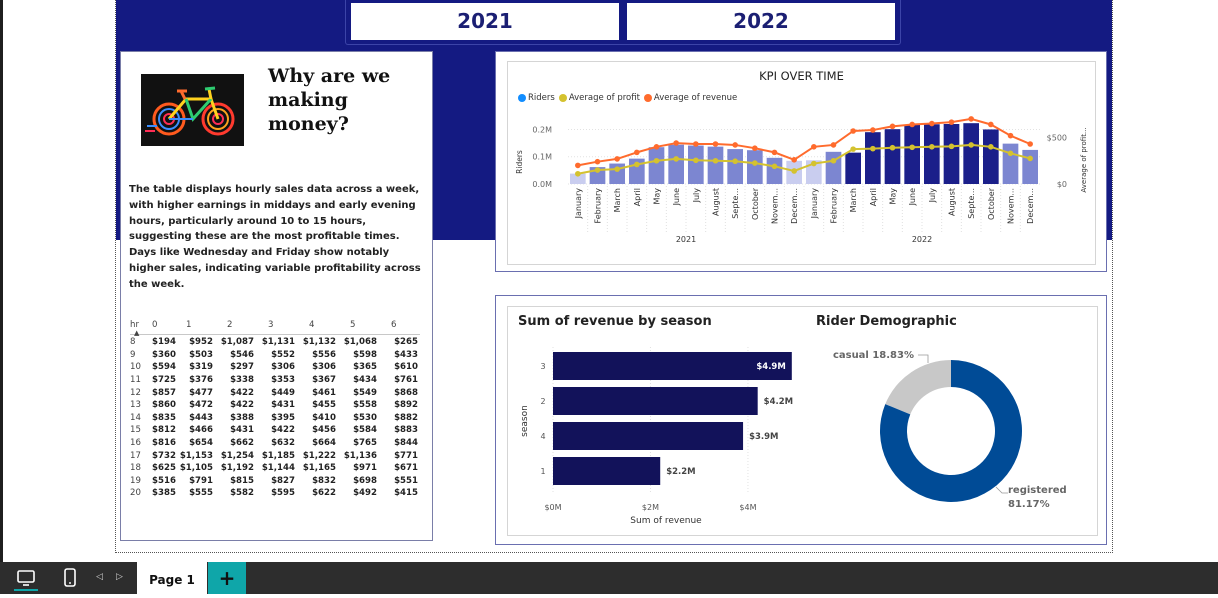 The image size is (1218, 598). Describe the element at coordinates (319, 342) in the screenshot. I see `matrix-cell: $1,132` at that location.